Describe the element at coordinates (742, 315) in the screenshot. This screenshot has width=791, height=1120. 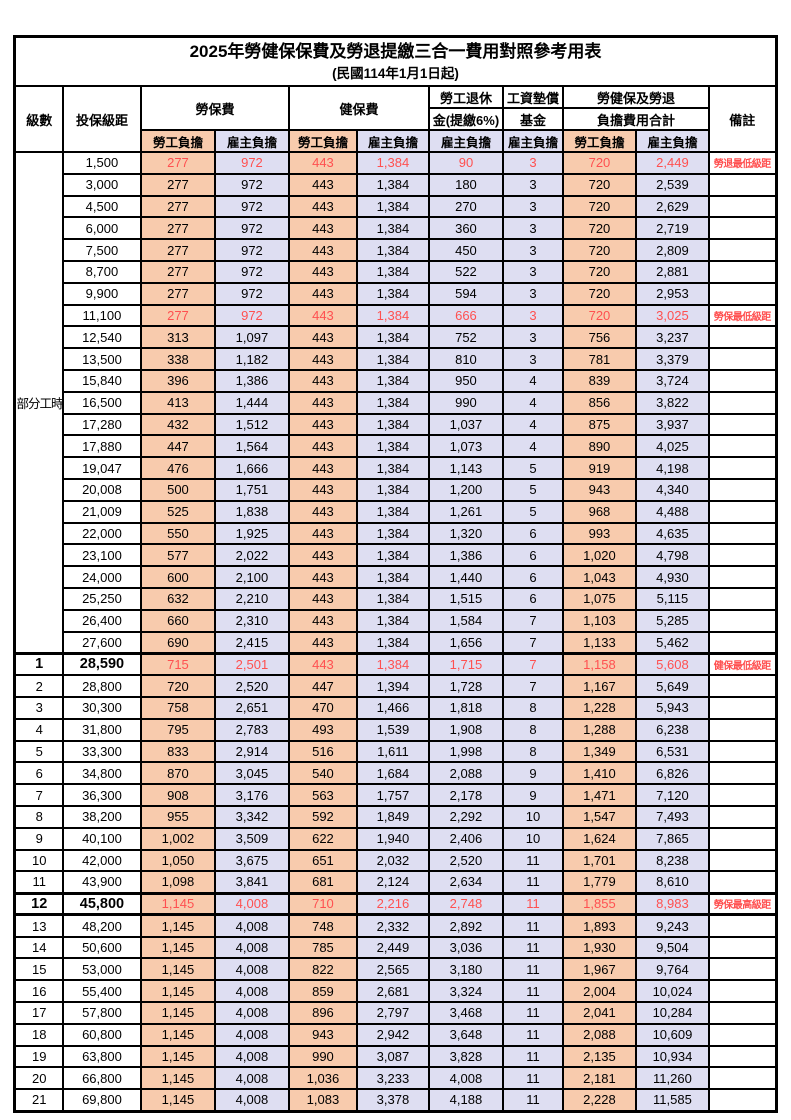
I see `remark-cell: 勞保最低級距` at that location.